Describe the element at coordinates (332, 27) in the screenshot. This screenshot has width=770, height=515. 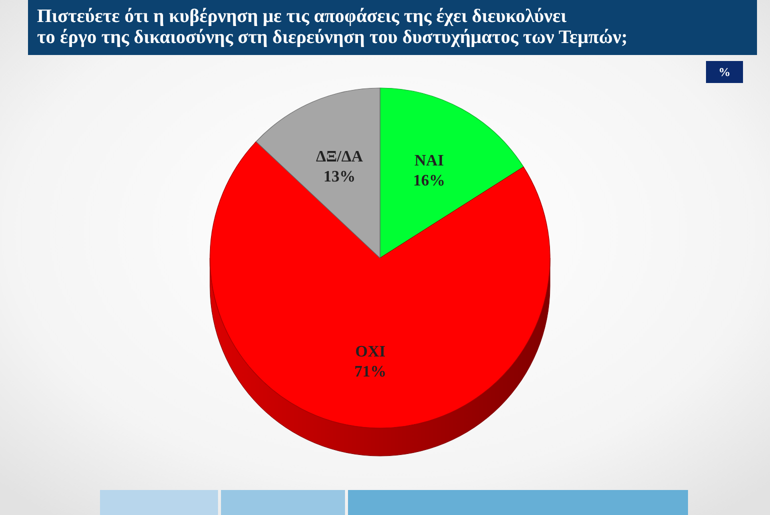
I see `chart-title: Πιστεύετε ότι η κυβέρνηση με τις αποφάσεις της έχει διευκολύνει το έργο της δικαιοσύνης στη διερεύνηση του δυστυχήματος των Τεμπών;` at that location.